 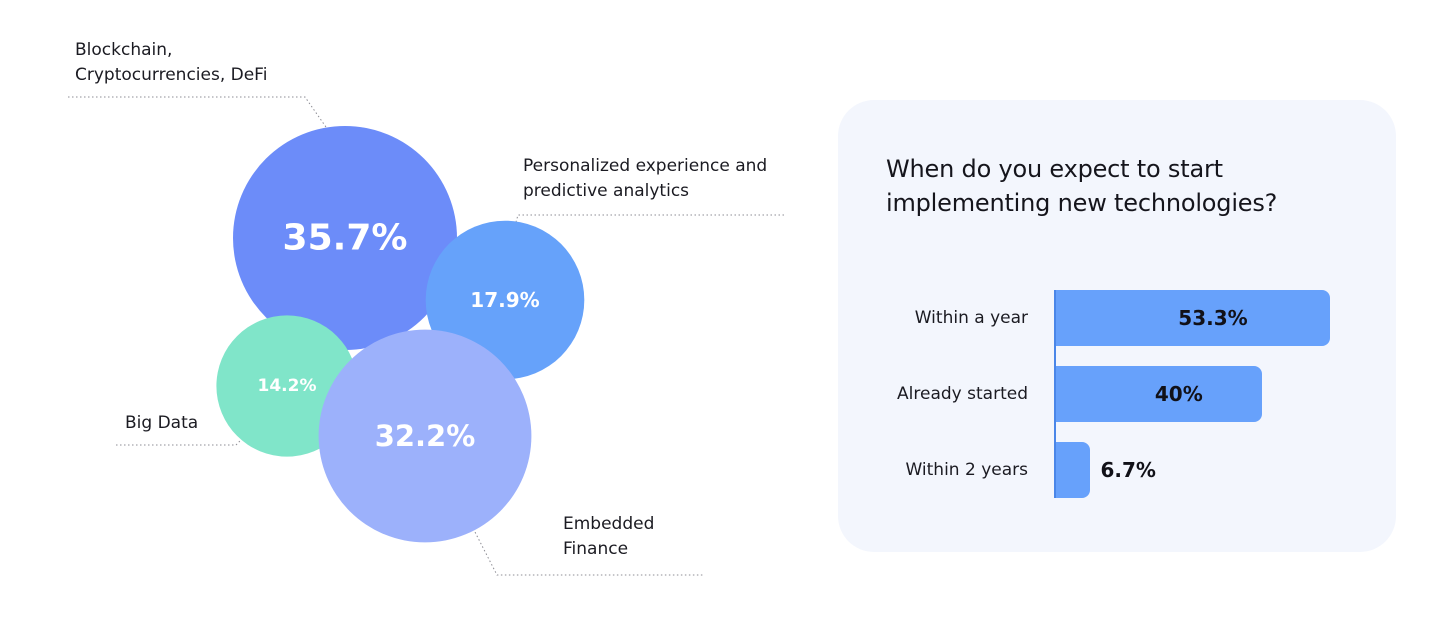 I want to click on leader-line-personalized-experience-and-predictive-analytics, so click(x=641, y=246).